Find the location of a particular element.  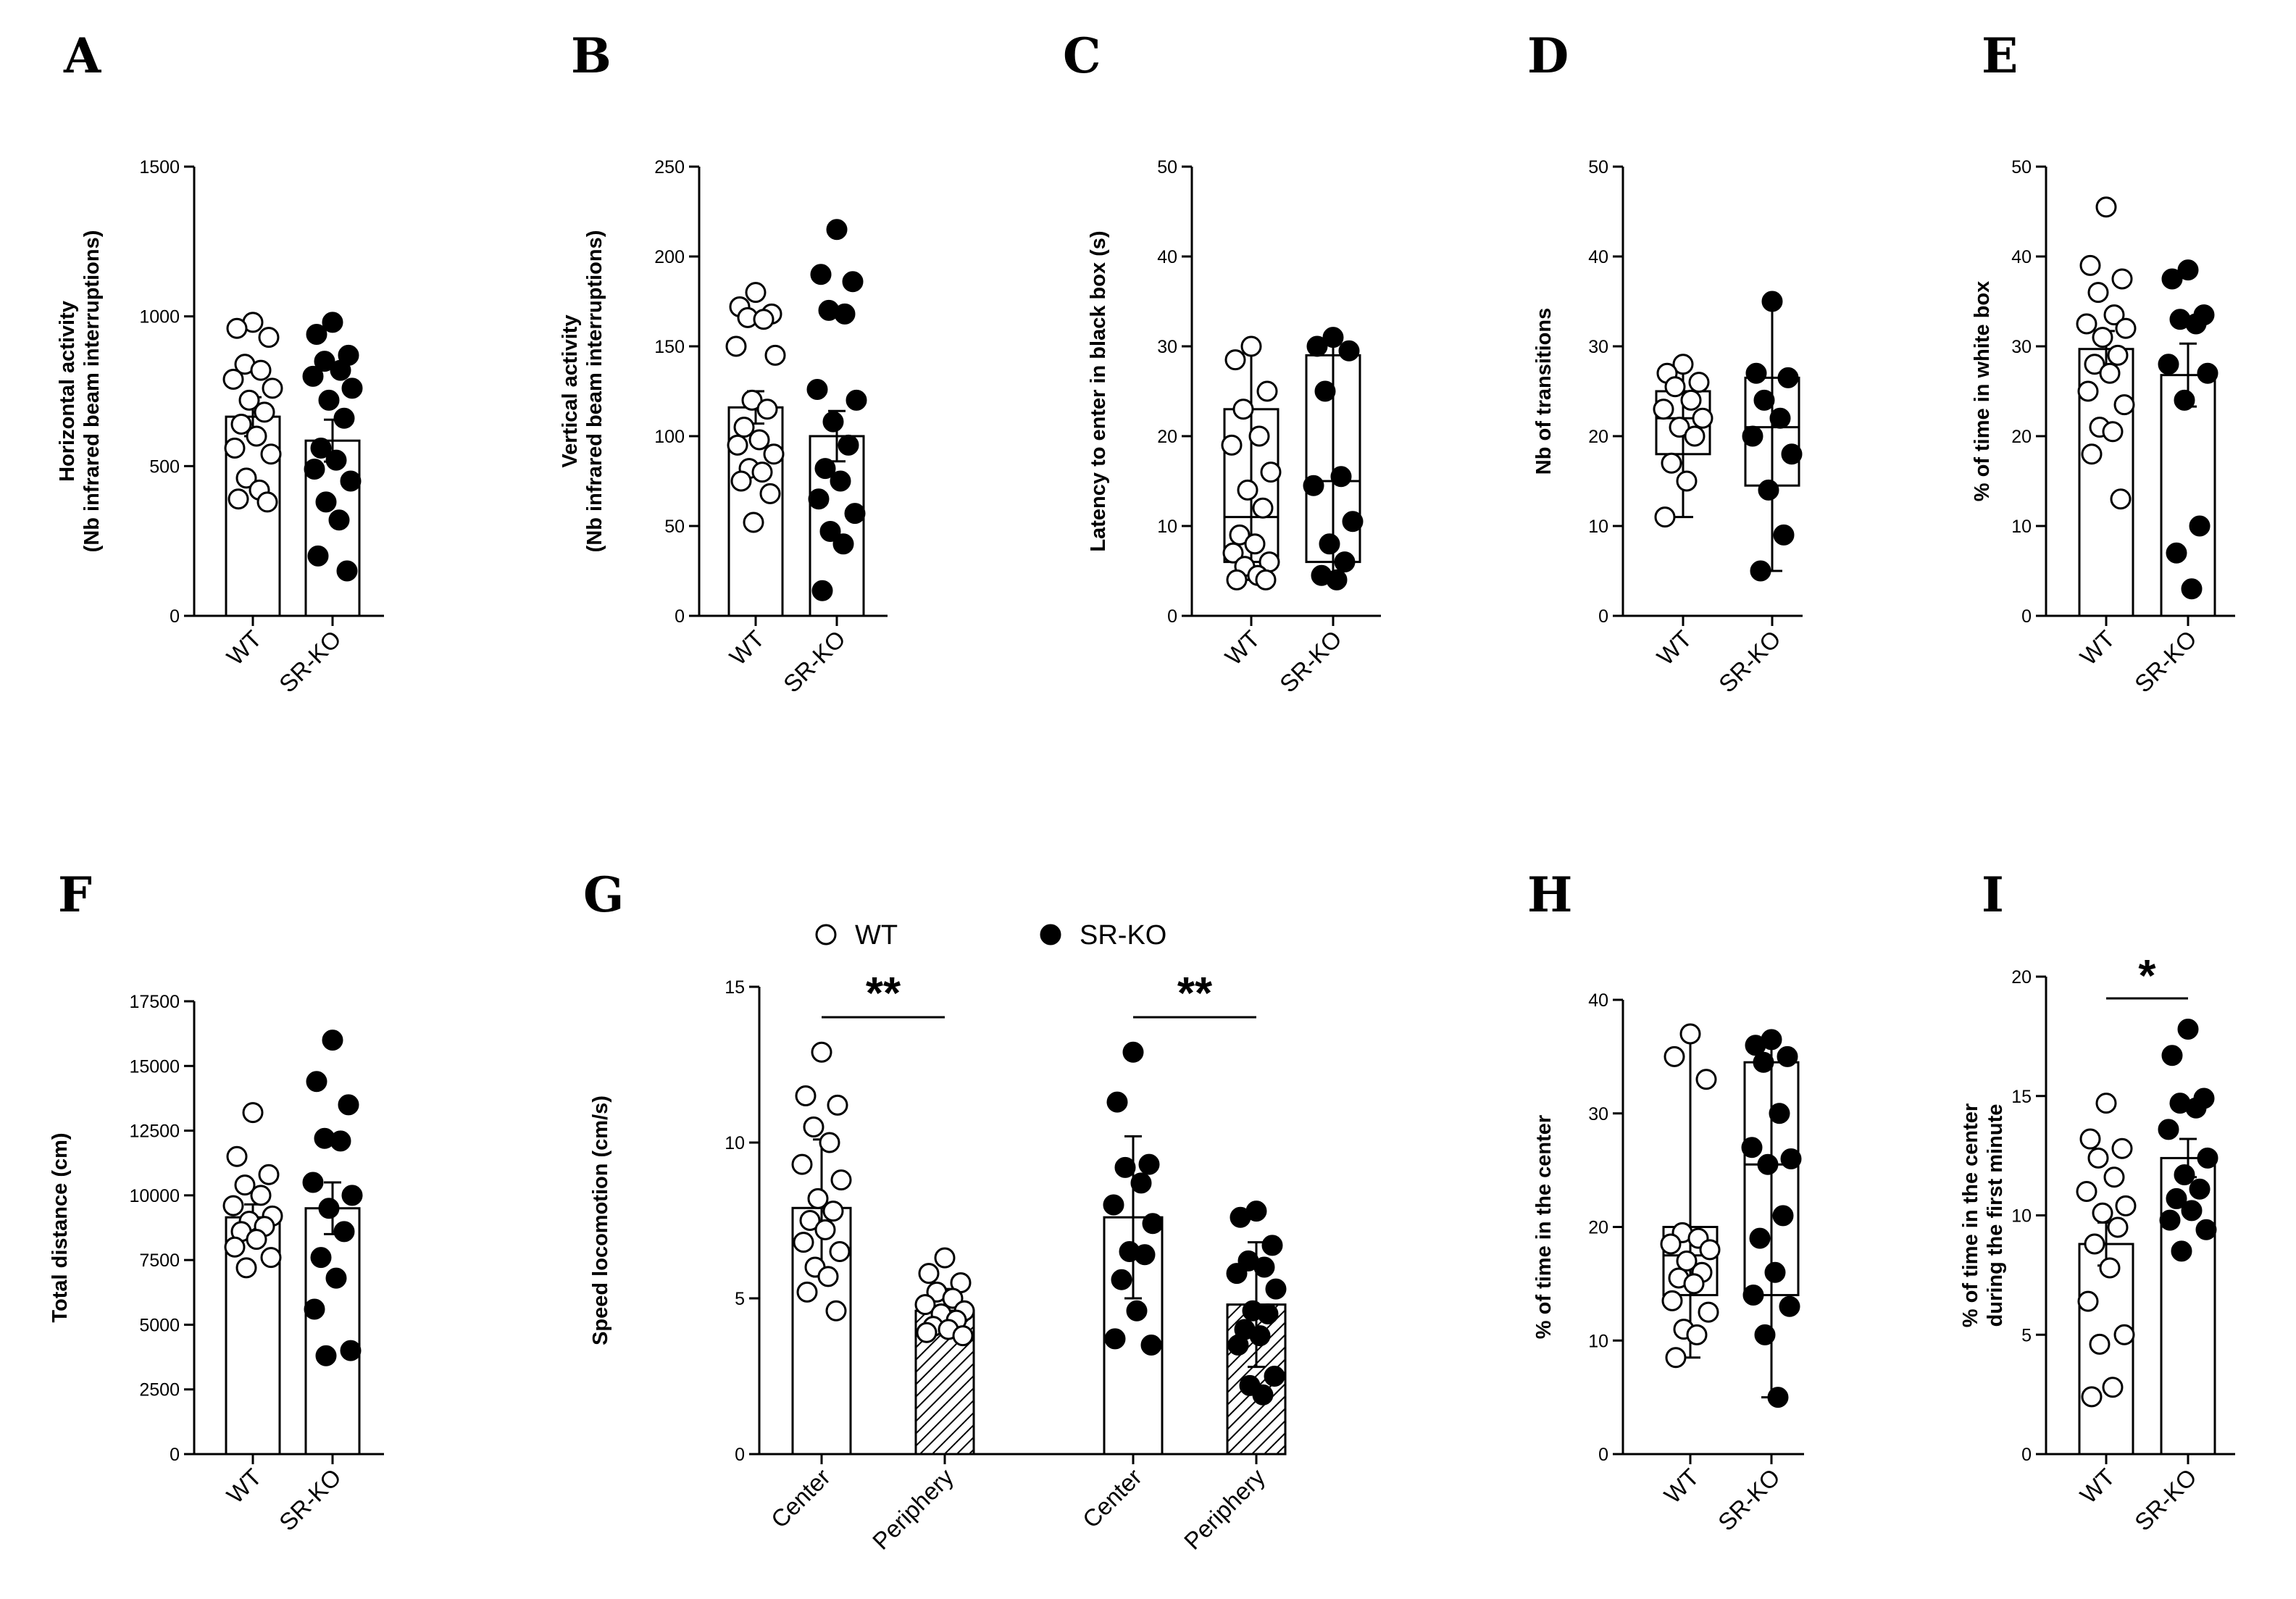

y-tick-label: 2500 is located at coordinates (159, 1390).